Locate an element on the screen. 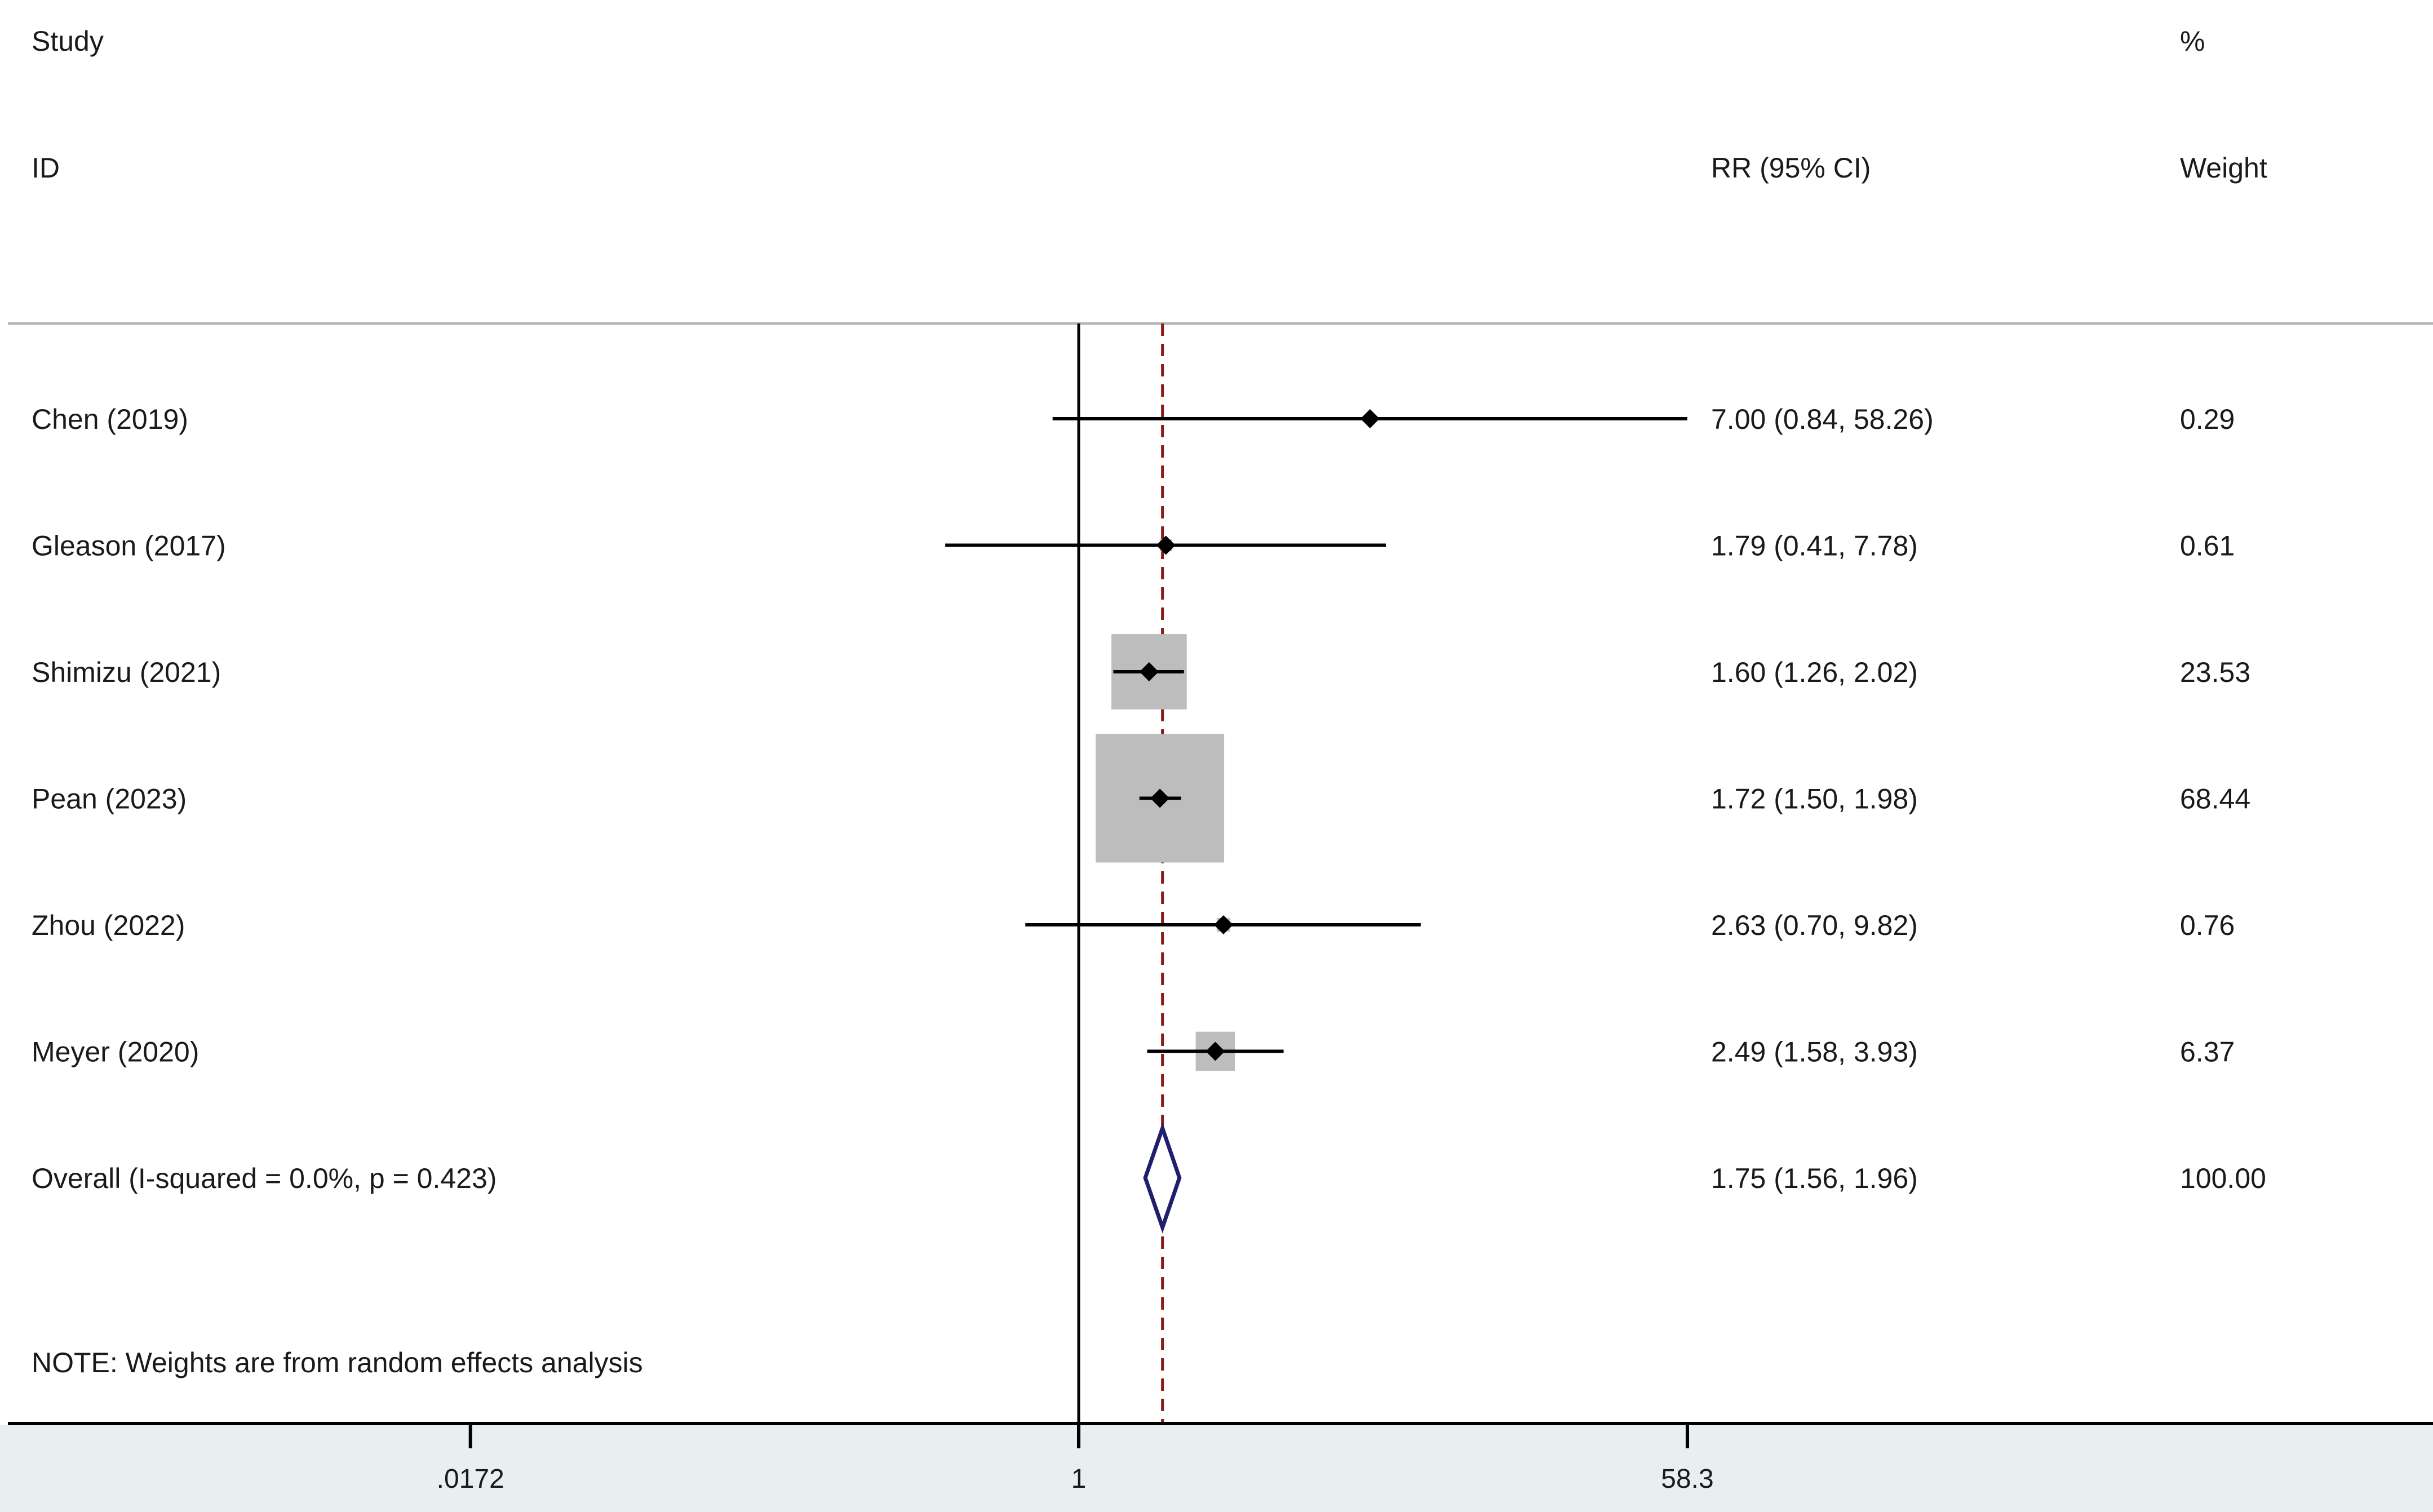  overall-ci: 1.75 (1.56, 1.96) is located at coordinates (1814, 1178).